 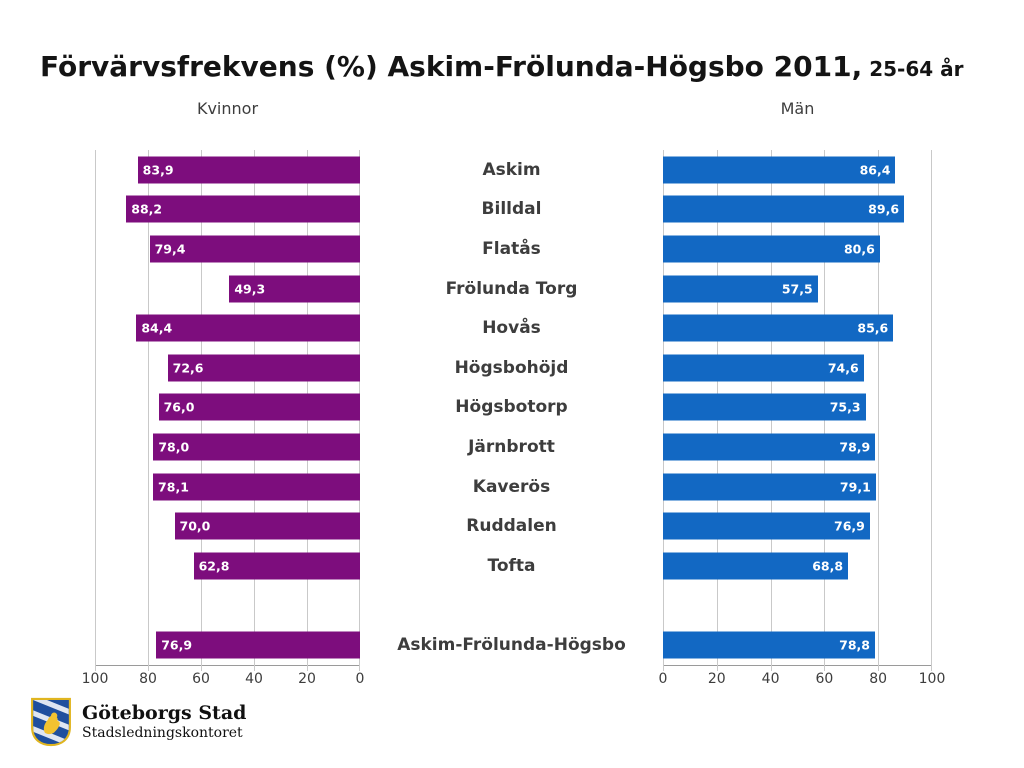 What do you see at coordinates (769, 487) in the screenshot?
I see `men-bar: 79,1` at bounding box center [769, 487].